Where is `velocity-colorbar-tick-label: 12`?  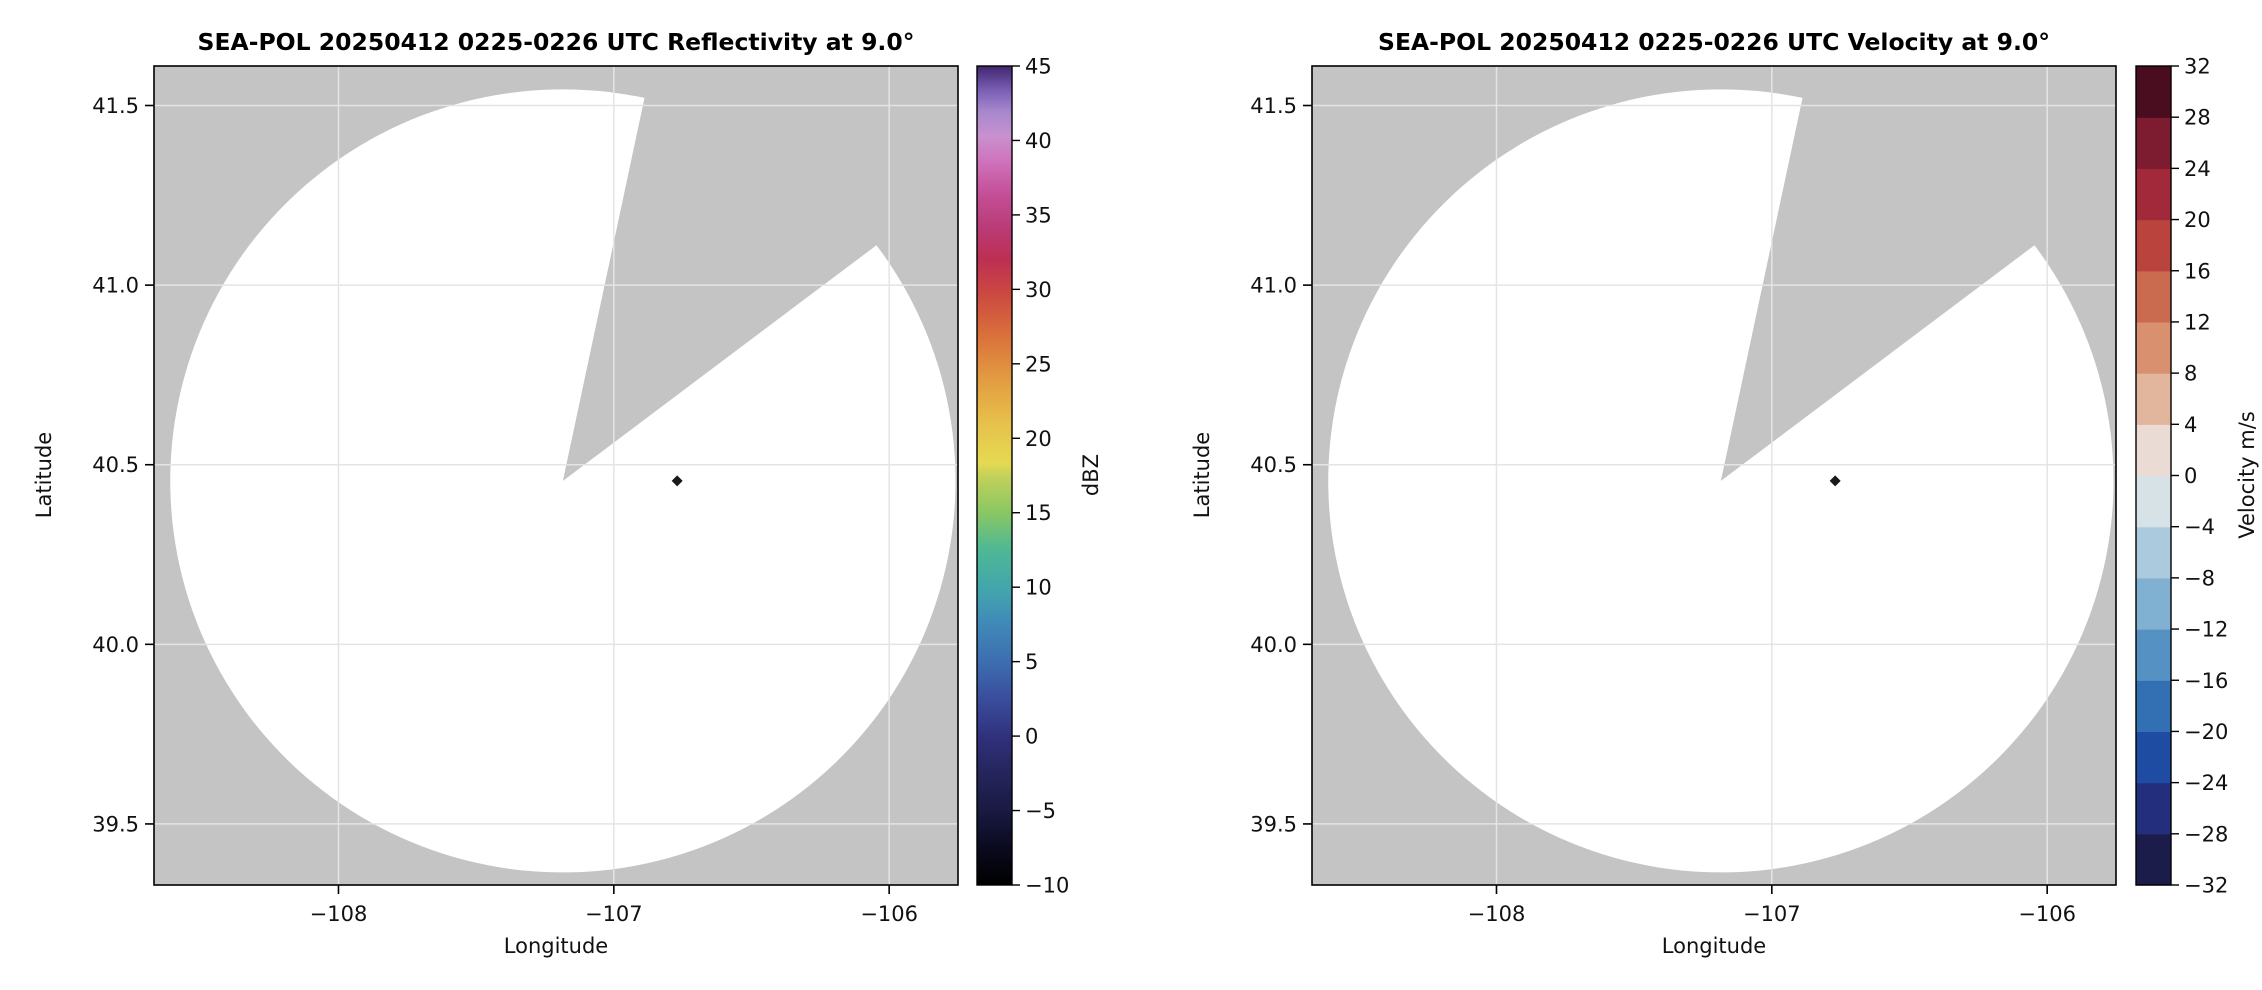 velocity-colorbar-tick-label: 12 is located at coordinates (2197, 322).